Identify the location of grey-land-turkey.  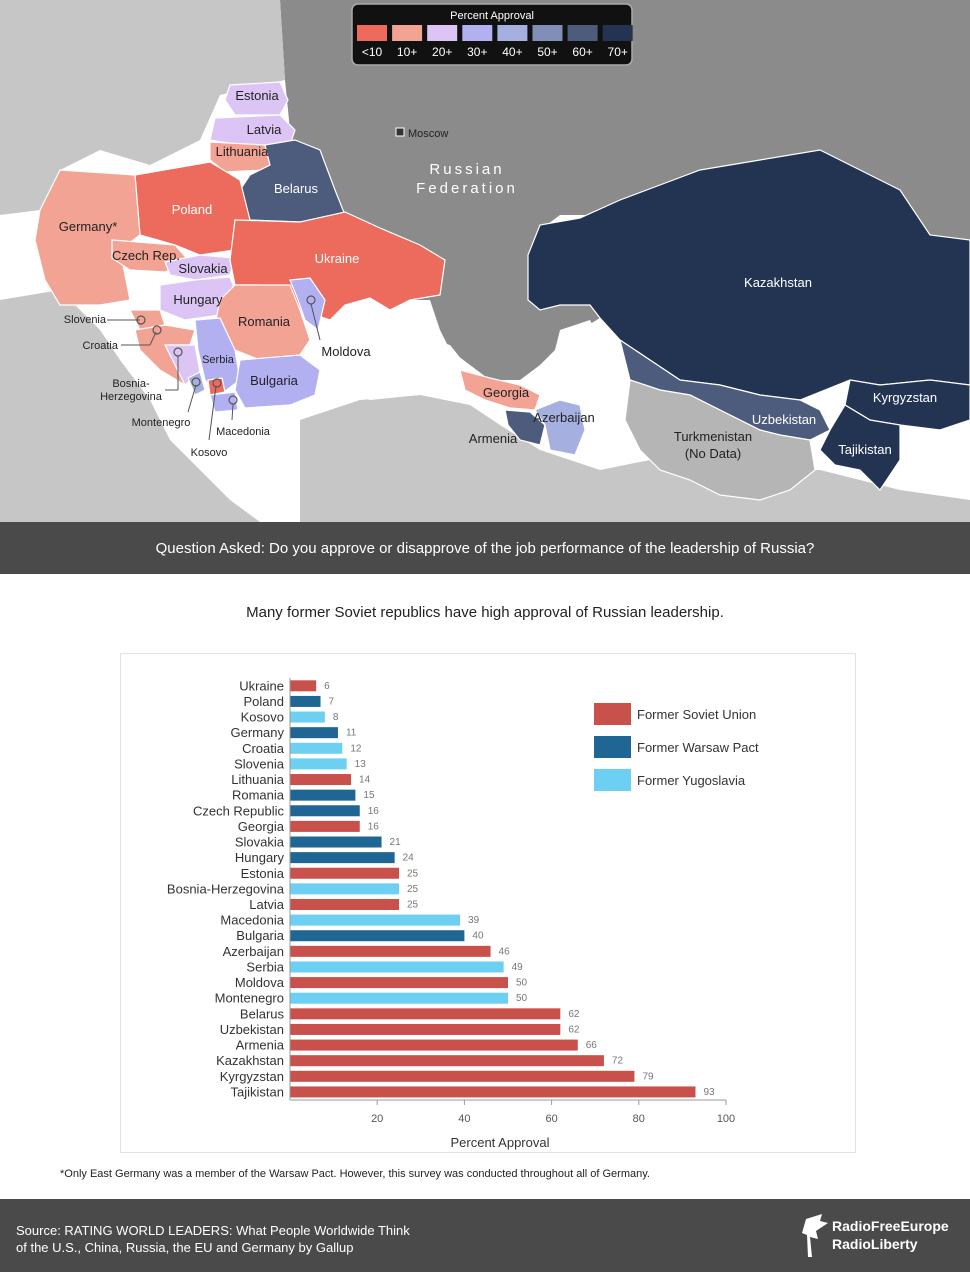
(635, 458).